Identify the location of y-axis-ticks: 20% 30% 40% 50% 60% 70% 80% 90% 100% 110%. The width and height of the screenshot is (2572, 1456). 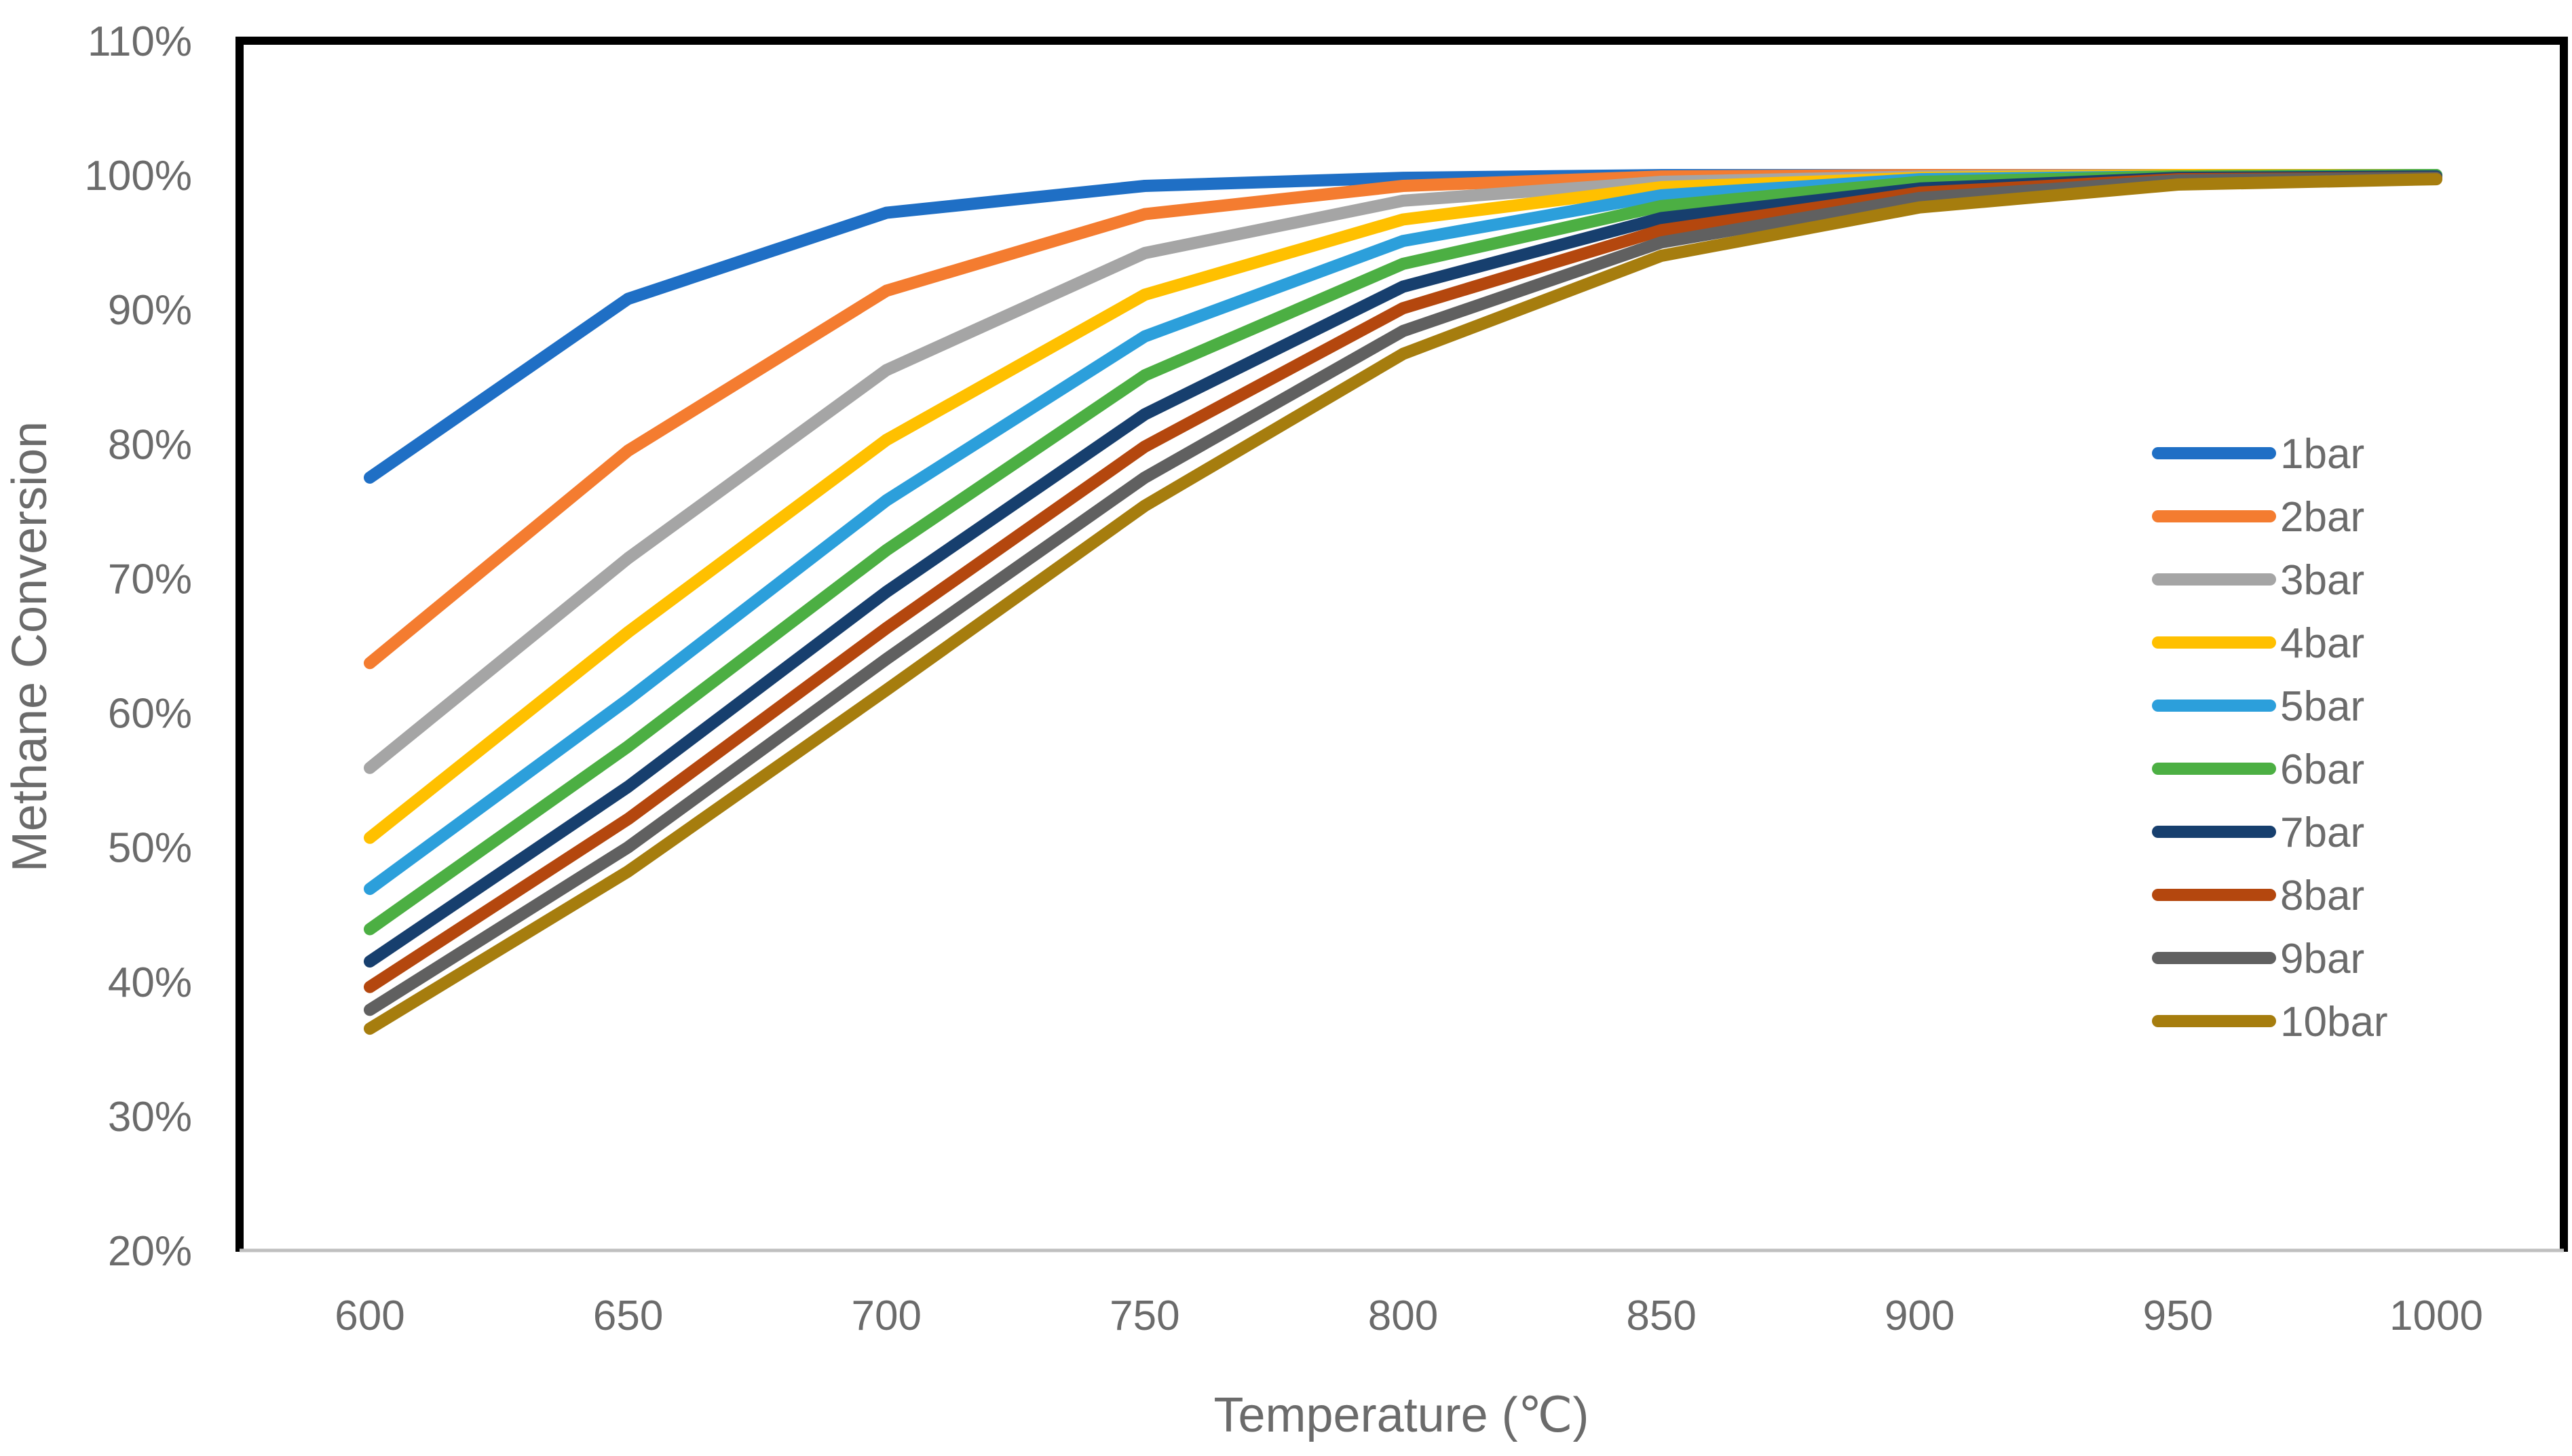
(138, 646).